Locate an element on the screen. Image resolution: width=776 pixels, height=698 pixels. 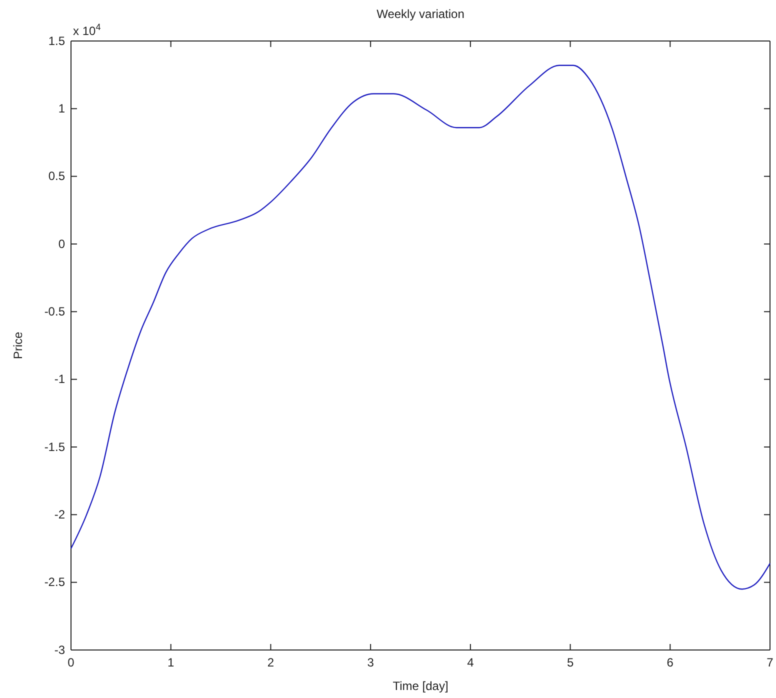
x-tick-label: 4 is located at coordinates (470, 663).